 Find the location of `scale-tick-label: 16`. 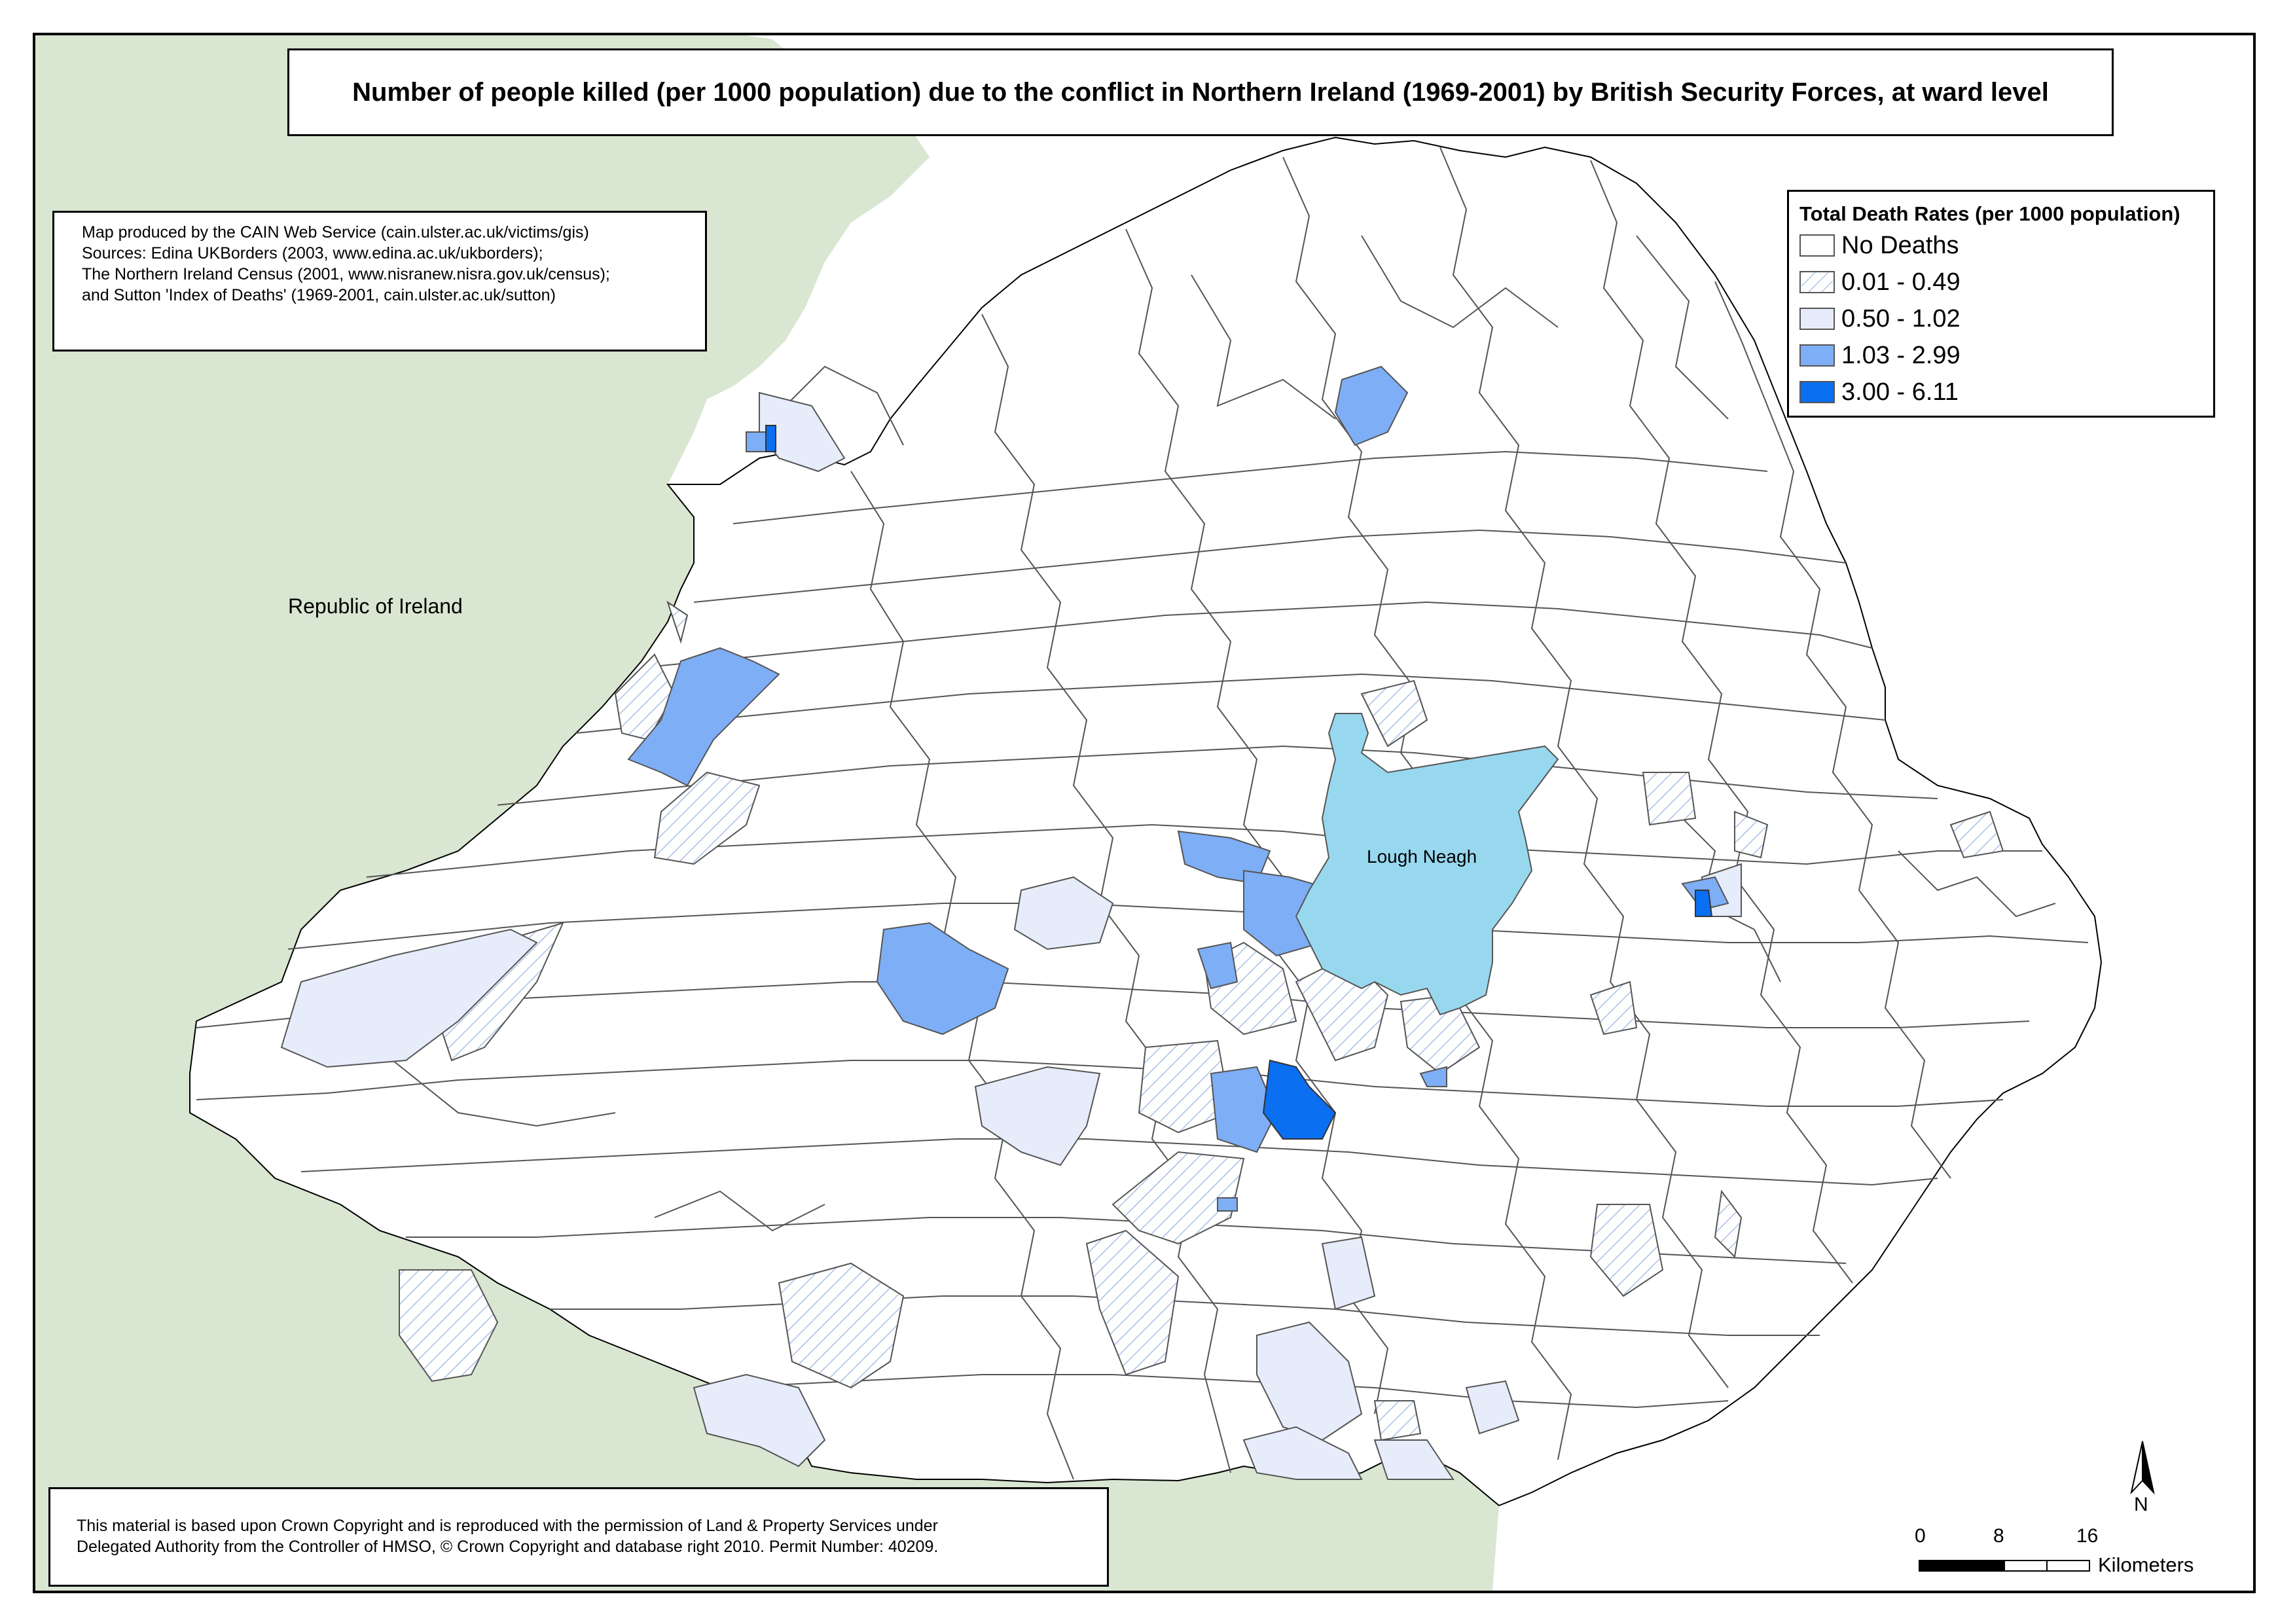

scale-tick-label: 16 is located at coordinates (2088, 1536).